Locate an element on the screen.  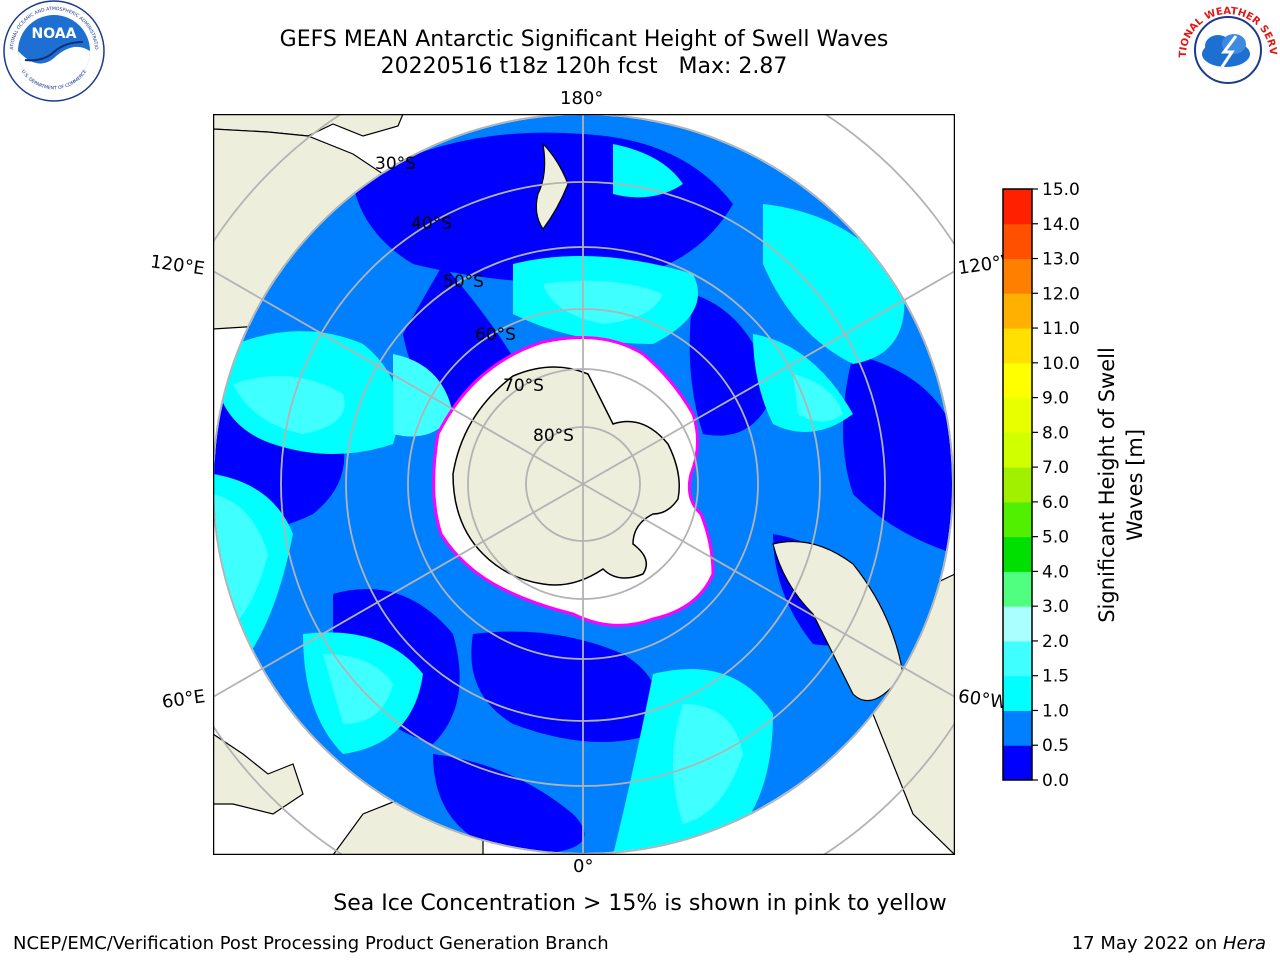
colorbar-tick-label: 1.5 is located at coordinates (1055, 677).